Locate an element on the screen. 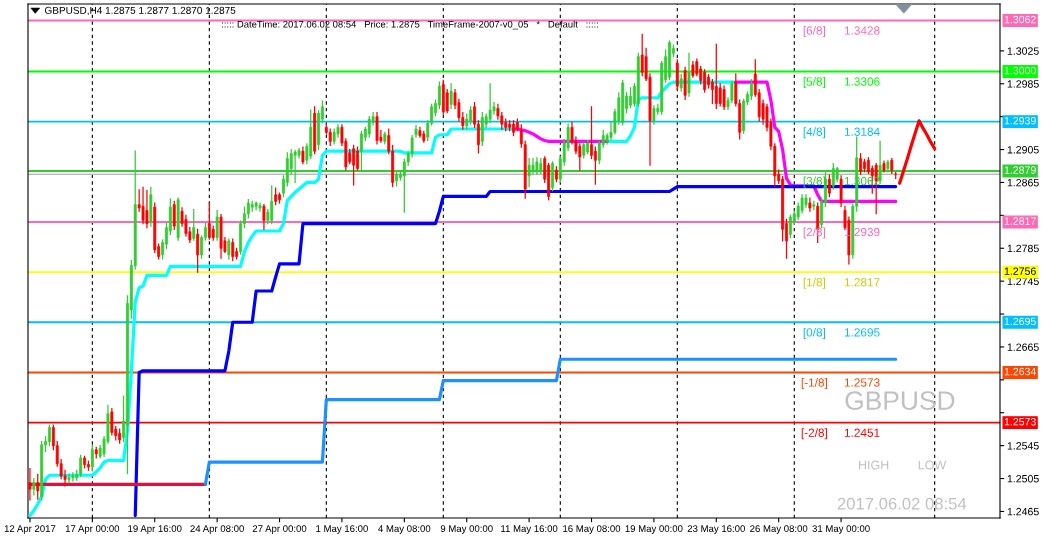 The width and height of the screenshot is (1043, 544). annotation: 1.3184 is located at coordinates (862, 131).